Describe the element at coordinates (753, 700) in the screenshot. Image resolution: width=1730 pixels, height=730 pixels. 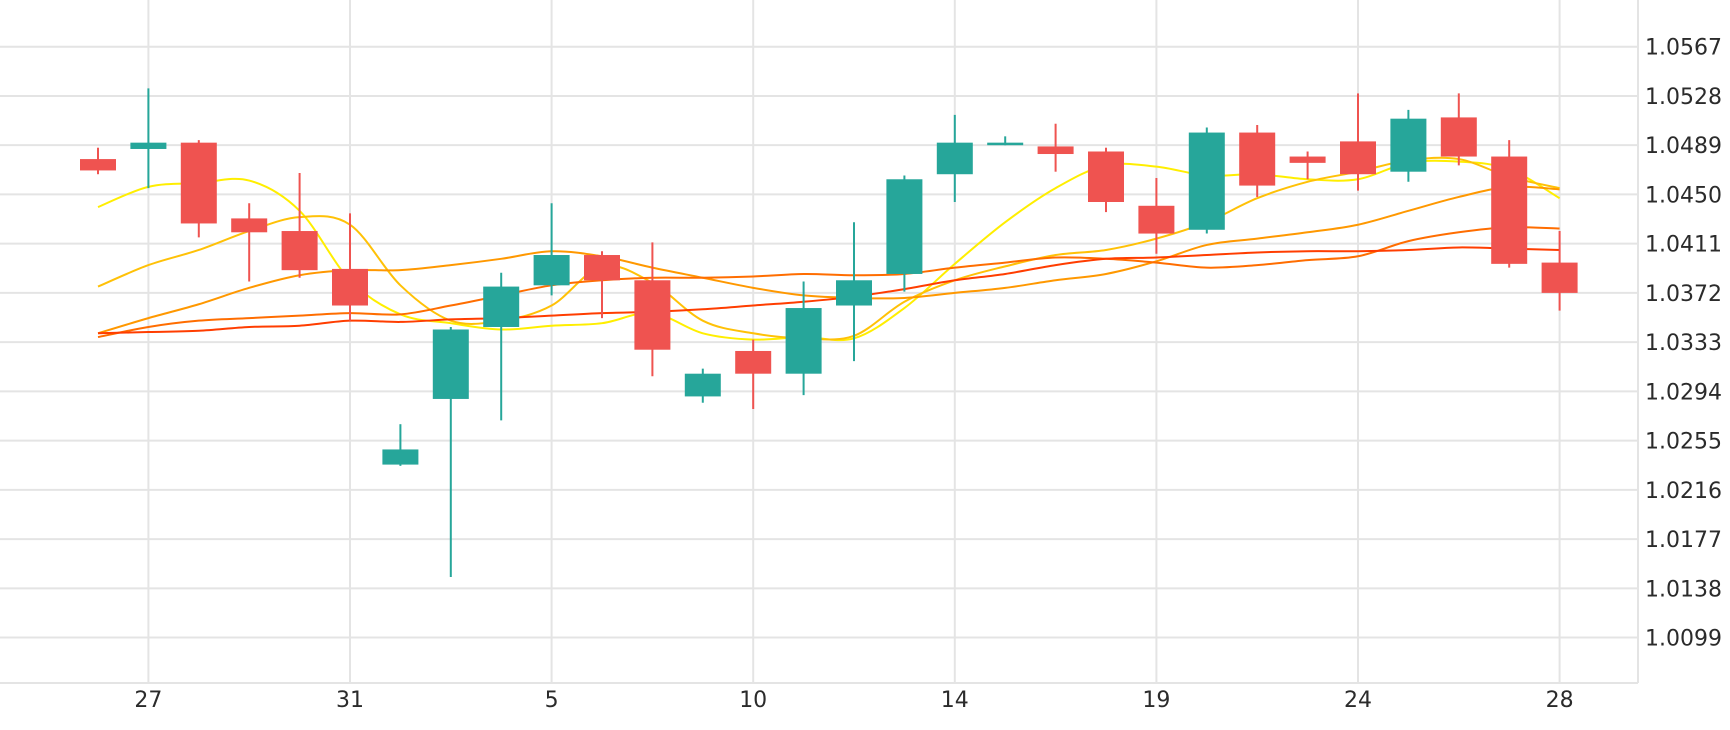
I see `x-tick-label: 10` at that location.